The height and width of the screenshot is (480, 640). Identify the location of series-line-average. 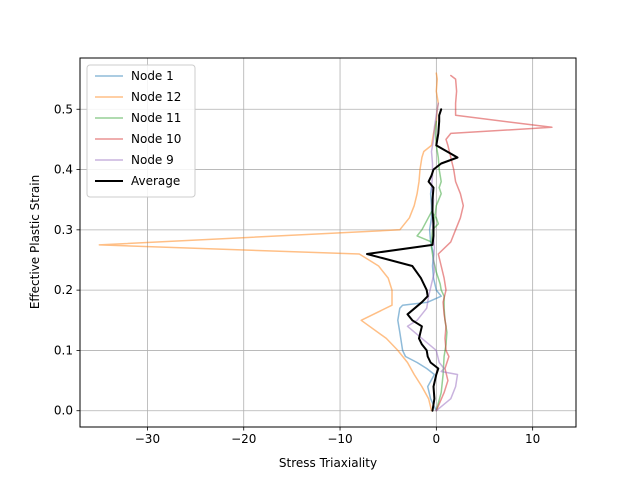
(412, 260).